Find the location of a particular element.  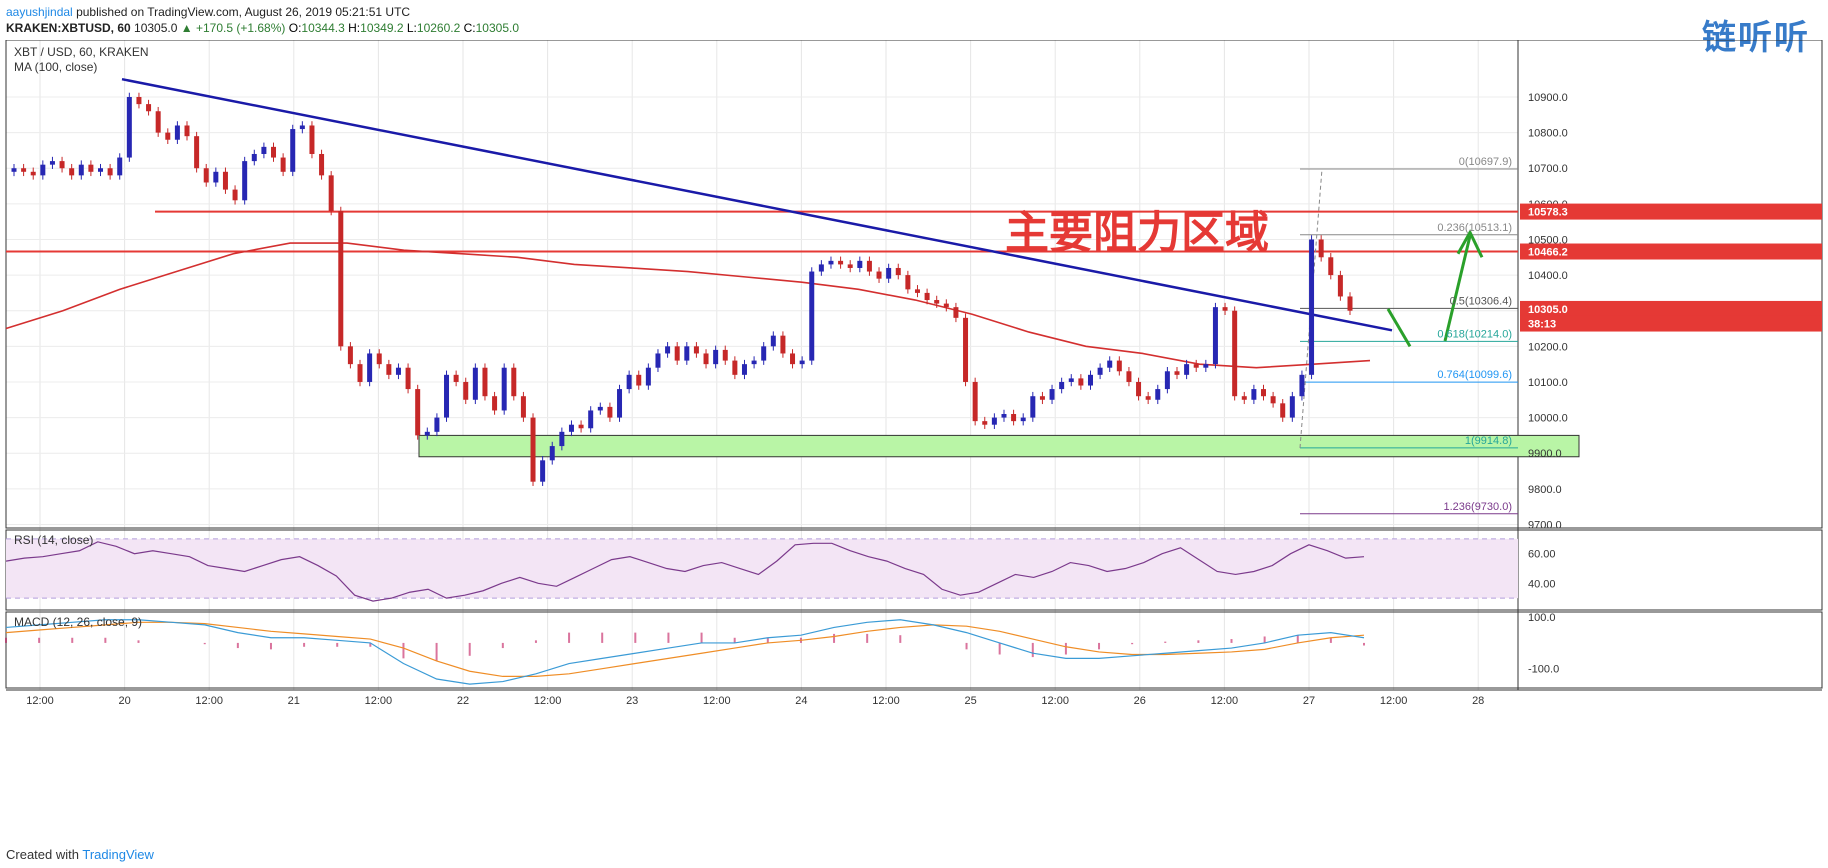

change-text: +170.5 (+1.68%) is located at coordinates (240, 28).